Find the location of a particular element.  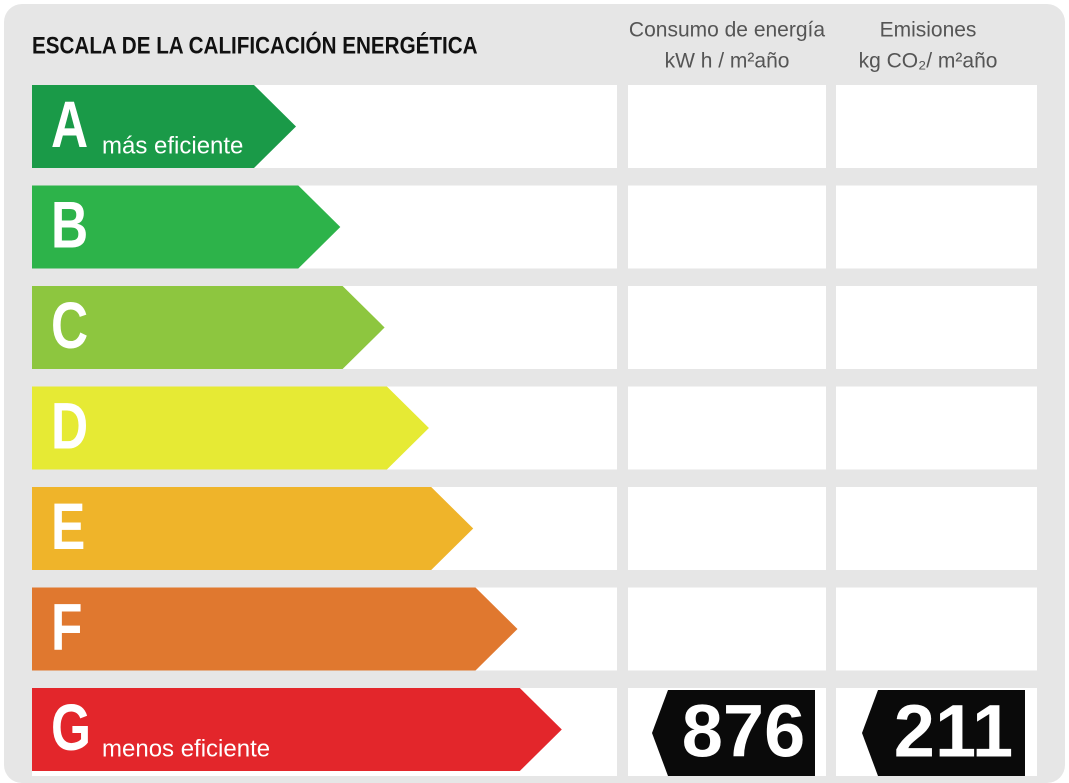

value-text: 876 is located at coordinates (743, 731).